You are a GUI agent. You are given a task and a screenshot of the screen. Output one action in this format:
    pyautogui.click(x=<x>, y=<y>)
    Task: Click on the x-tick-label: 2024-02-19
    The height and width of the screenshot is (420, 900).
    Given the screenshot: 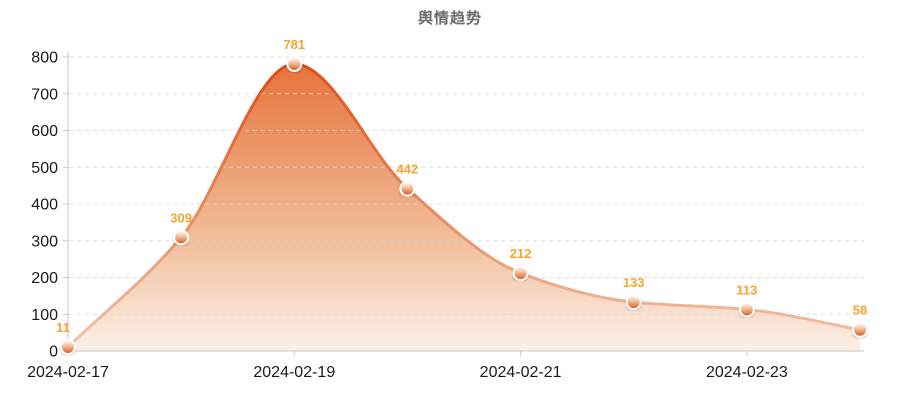 What is the action you would take?
    pyautogui.click(x=294, y=372)
    